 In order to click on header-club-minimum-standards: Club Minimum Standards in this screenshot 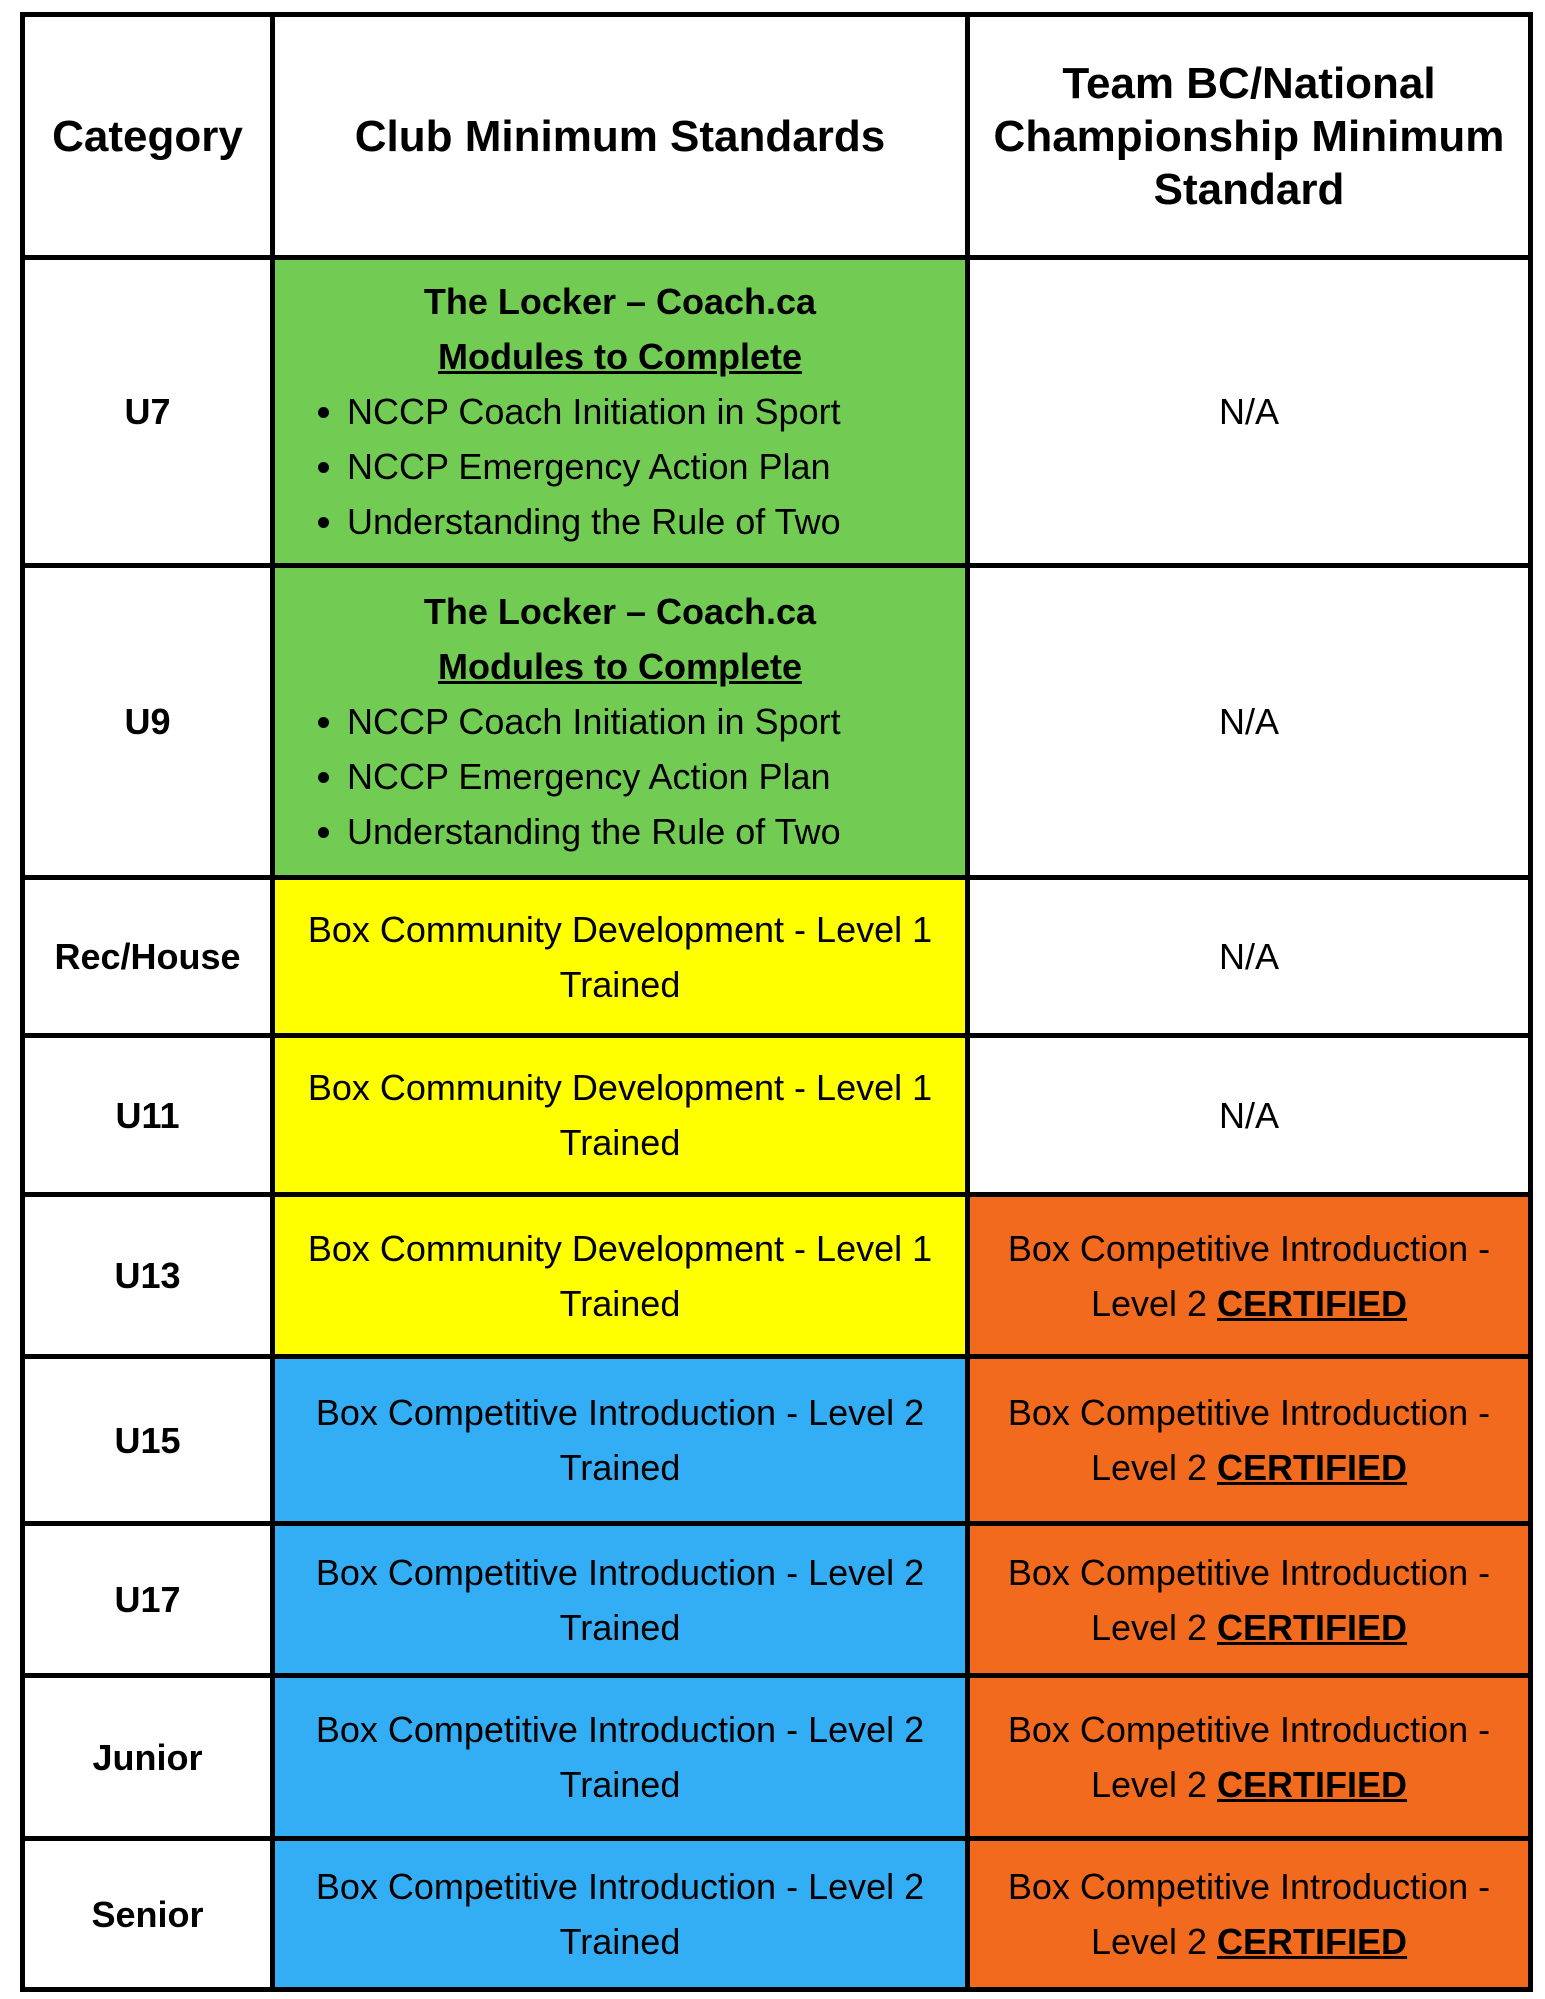, I will do `click(620, 136)`.